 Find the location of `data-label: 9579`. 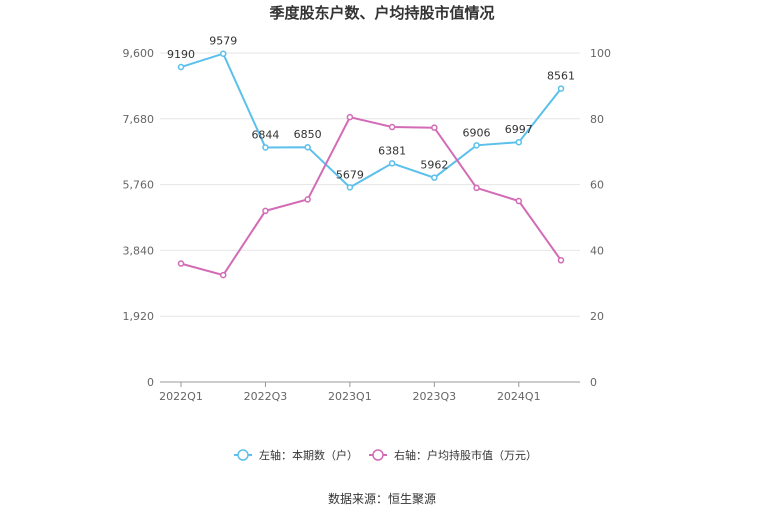

data-label: 9579 is located at coordinates (223, 41).